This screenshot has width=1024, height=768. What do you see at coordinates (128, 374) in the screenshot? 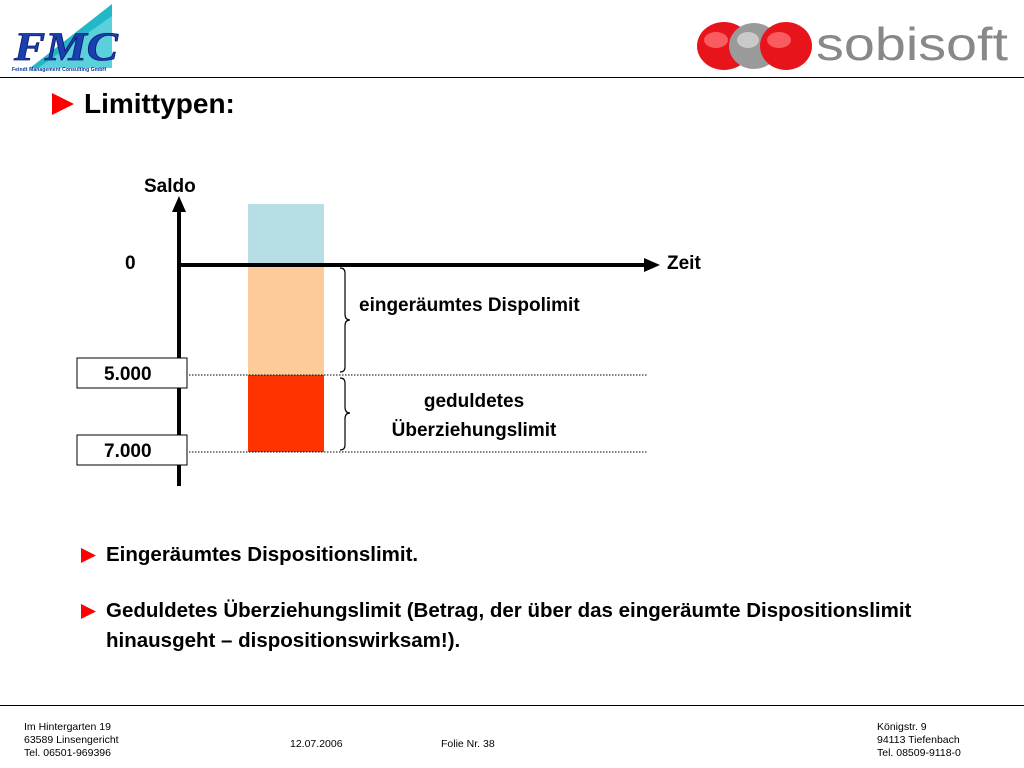
I see `level-label-5000: 5.000` at bounding box center [128, 374].